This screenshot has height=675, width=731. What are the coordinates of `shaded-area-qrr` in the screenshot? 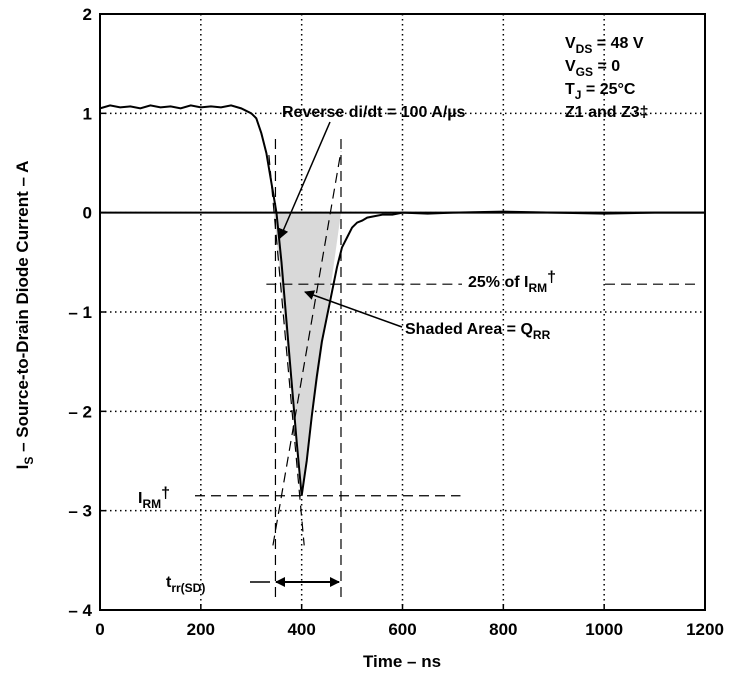 It's located at (307, 354).